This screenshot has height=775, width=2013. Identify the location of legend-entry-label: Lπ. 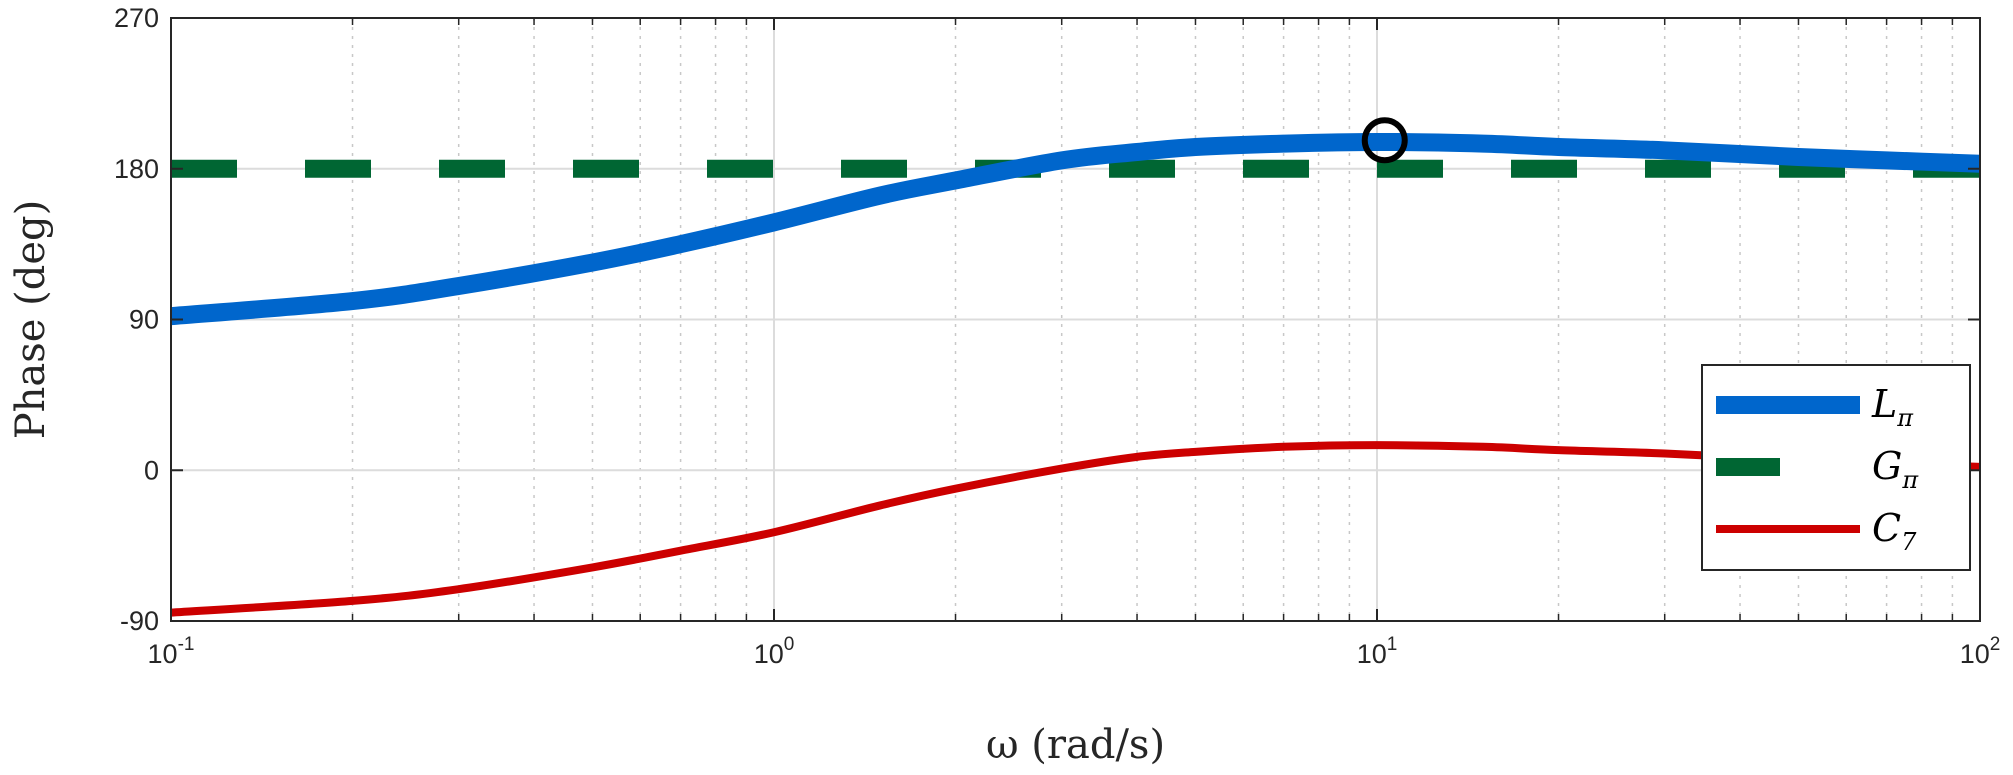
(1892, 407).